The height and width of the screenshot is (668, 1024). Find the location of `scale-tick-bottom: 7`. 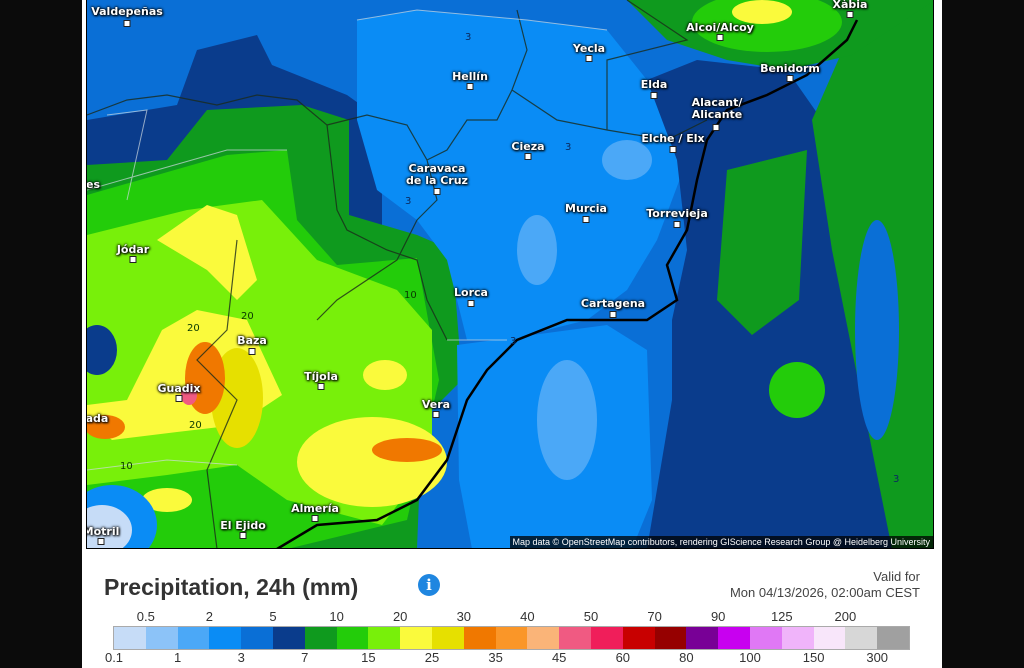

scale-tick-bottom: 7 is located at coordinates (305, 657).